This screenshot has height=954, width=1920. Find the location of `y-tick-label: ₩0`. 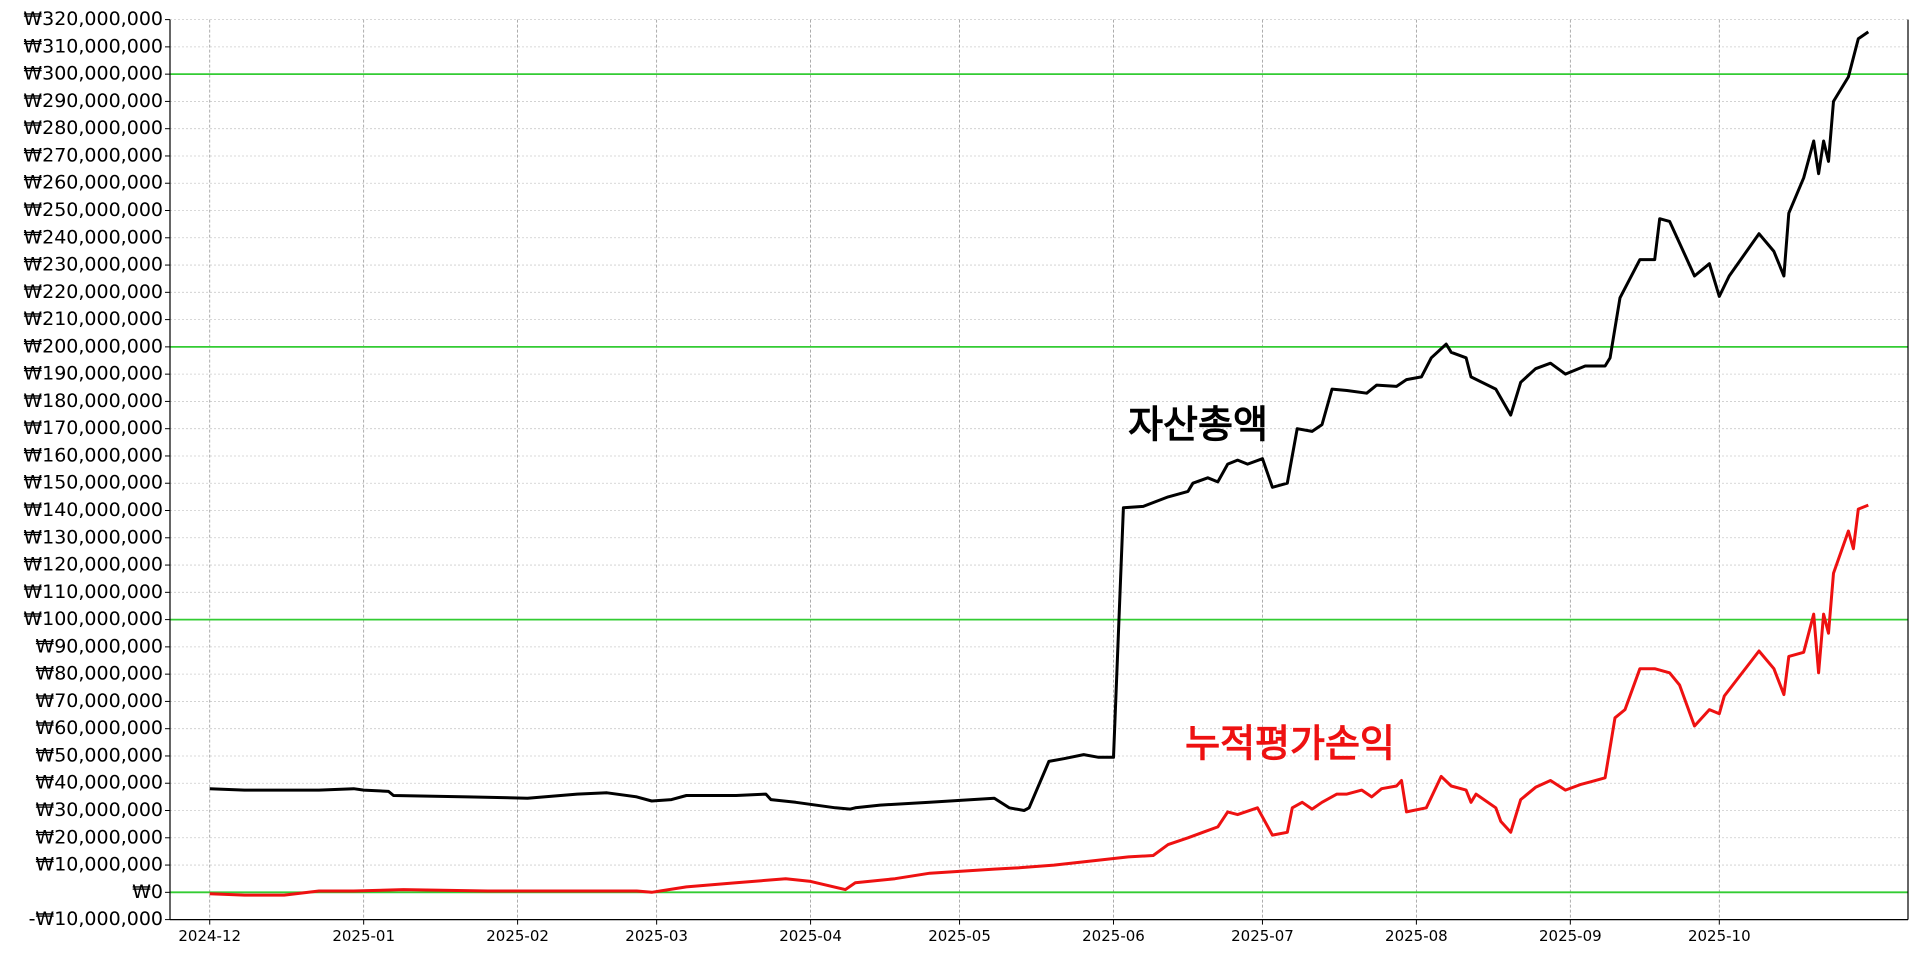

y-tick-label: ₩0 is located at coordinates (147, 892).